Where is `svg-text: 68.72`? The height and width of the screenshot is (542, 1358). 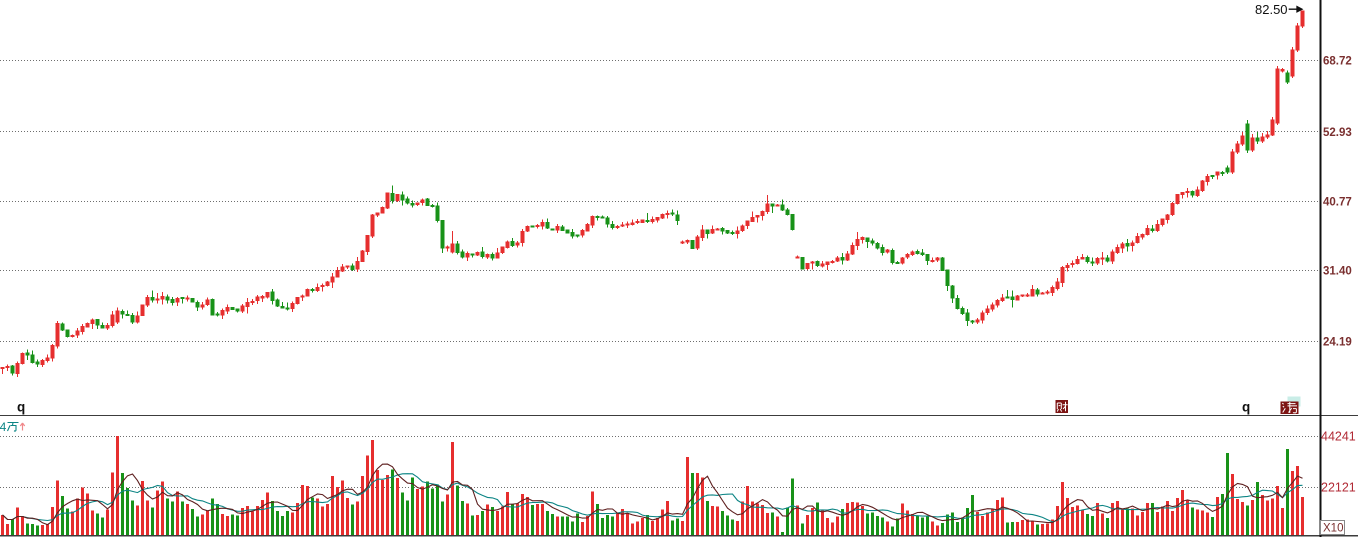 svg-text: 68.72 is located at coordinates (1337, 62).